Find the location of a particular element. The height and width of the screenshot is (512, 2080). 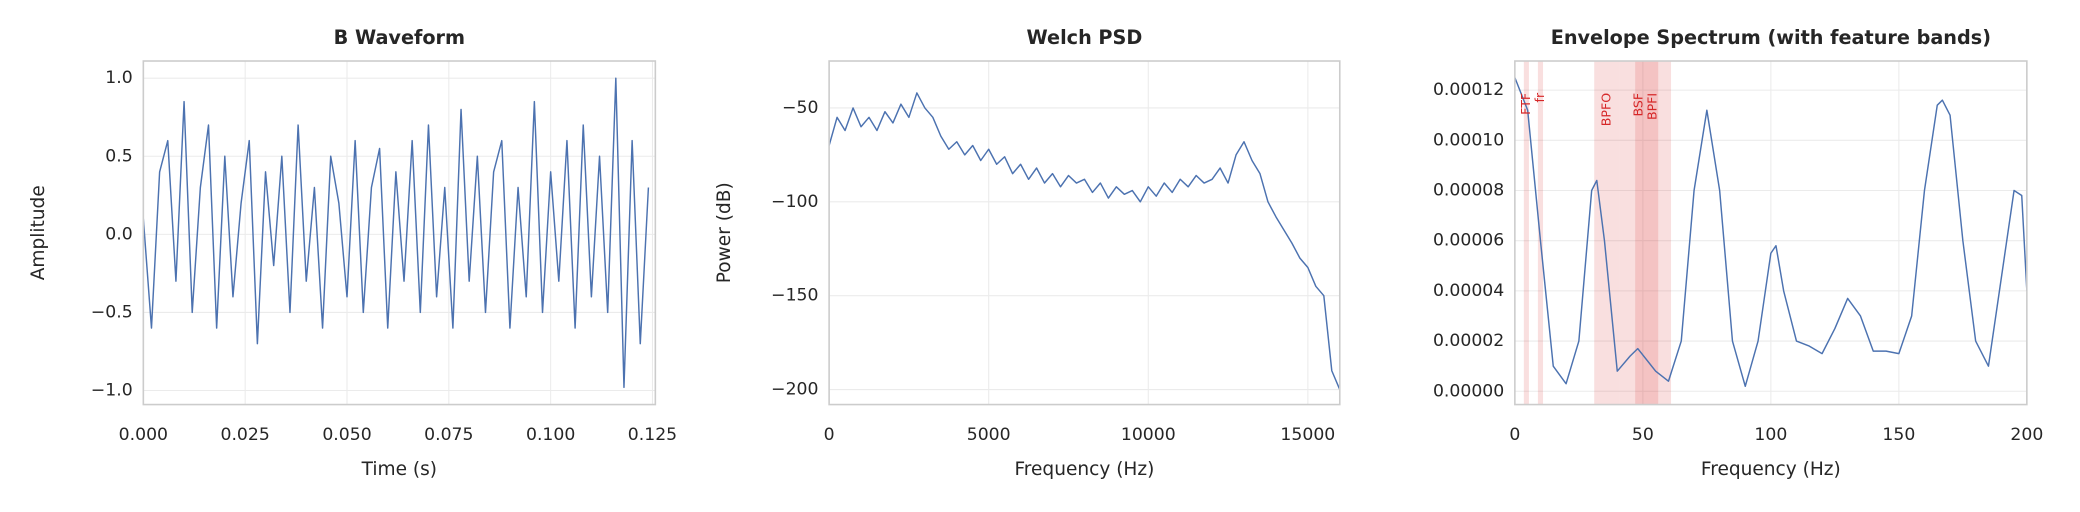

y-tick-label: 0.00006 is located at coordinates (1468, 241).